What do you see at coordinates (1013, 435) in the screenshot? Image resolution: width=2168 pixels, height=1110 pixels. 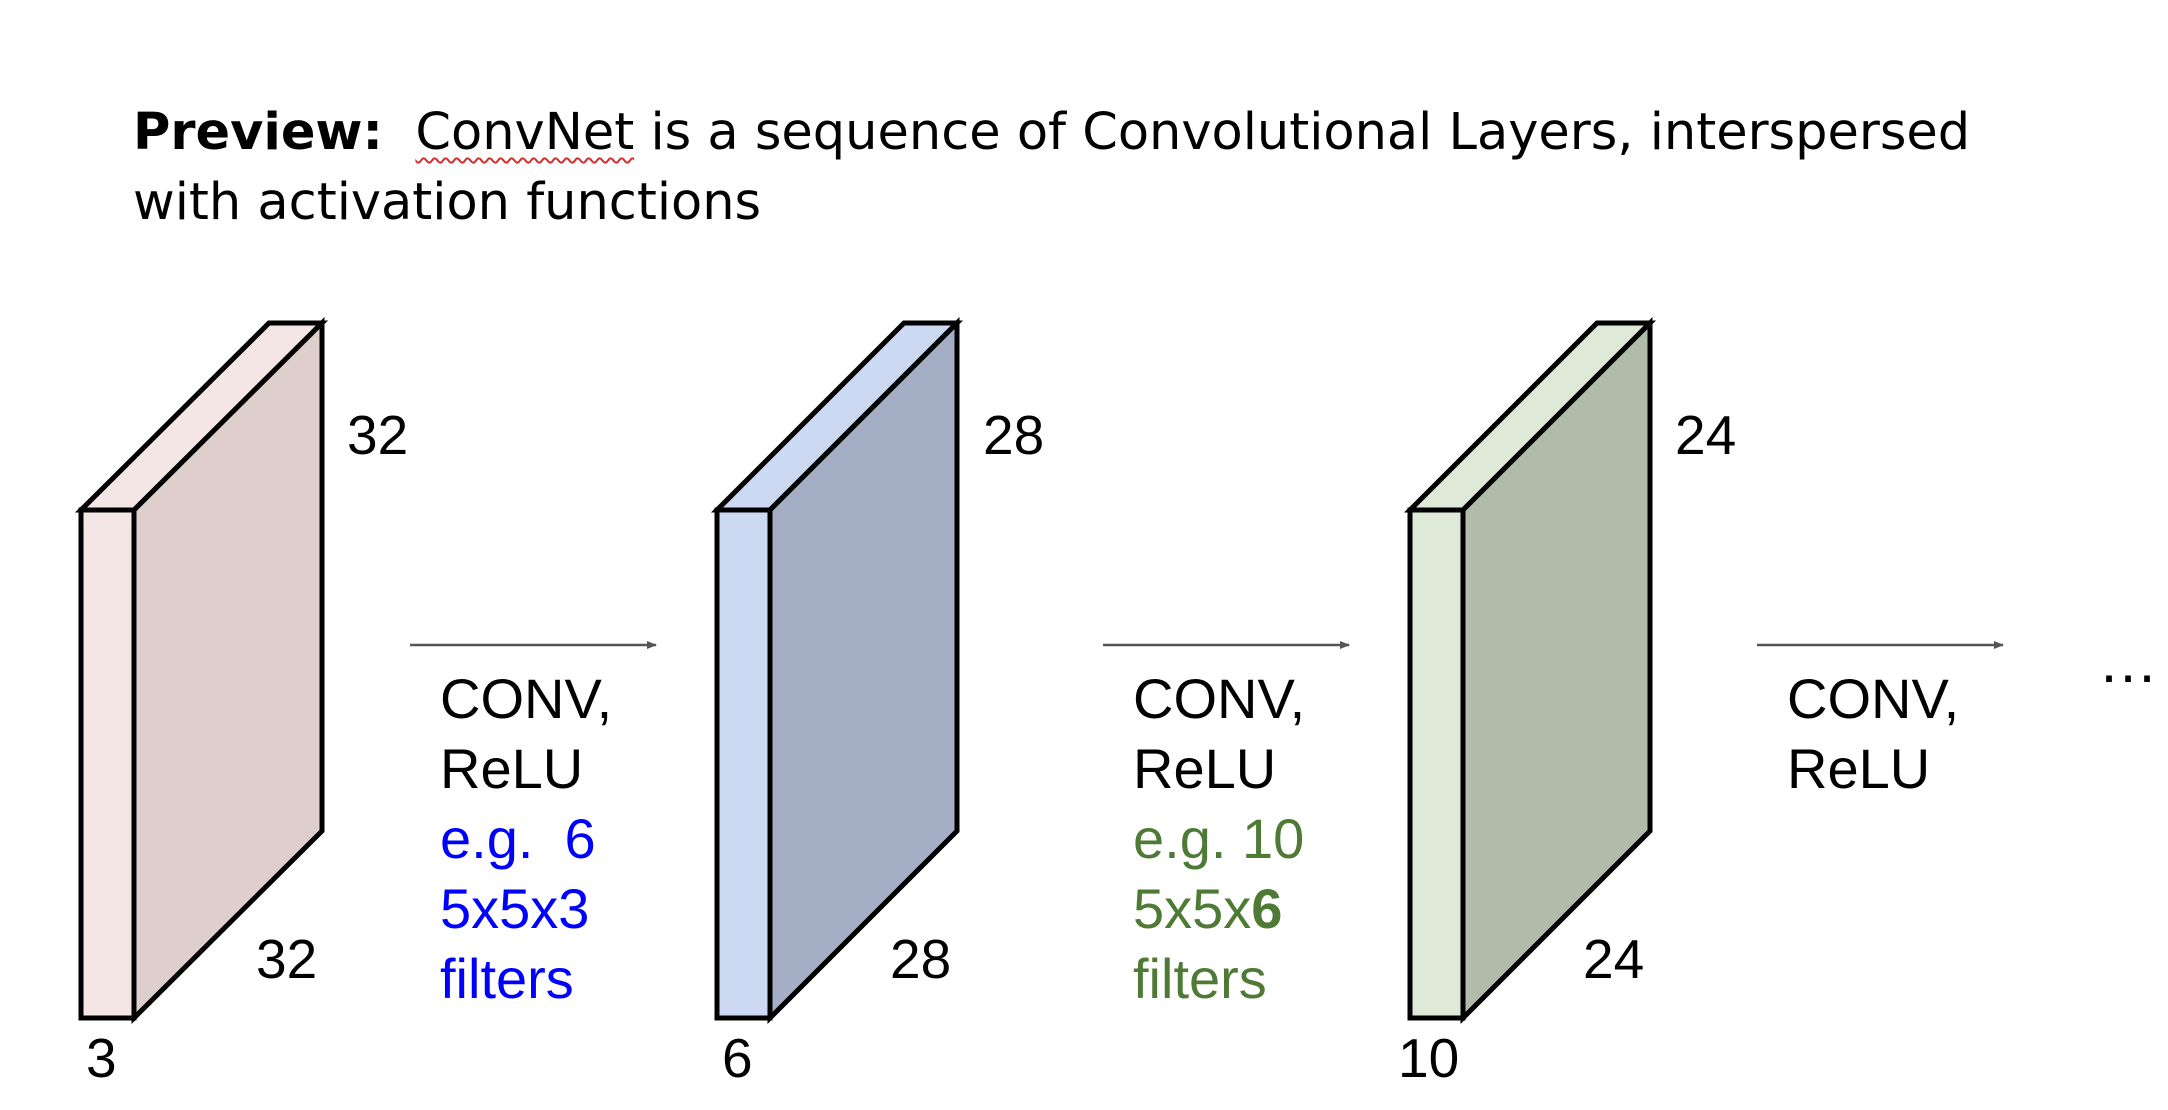 I see `volume-height-label: 28` at bounding box center [1013, 435].